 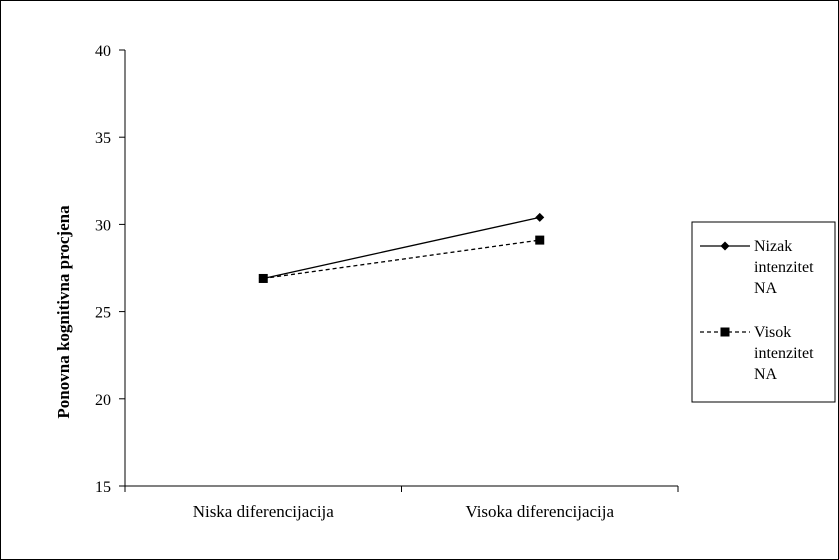 I want to click on y-tick-label: 35, so click(x=103, y=138).